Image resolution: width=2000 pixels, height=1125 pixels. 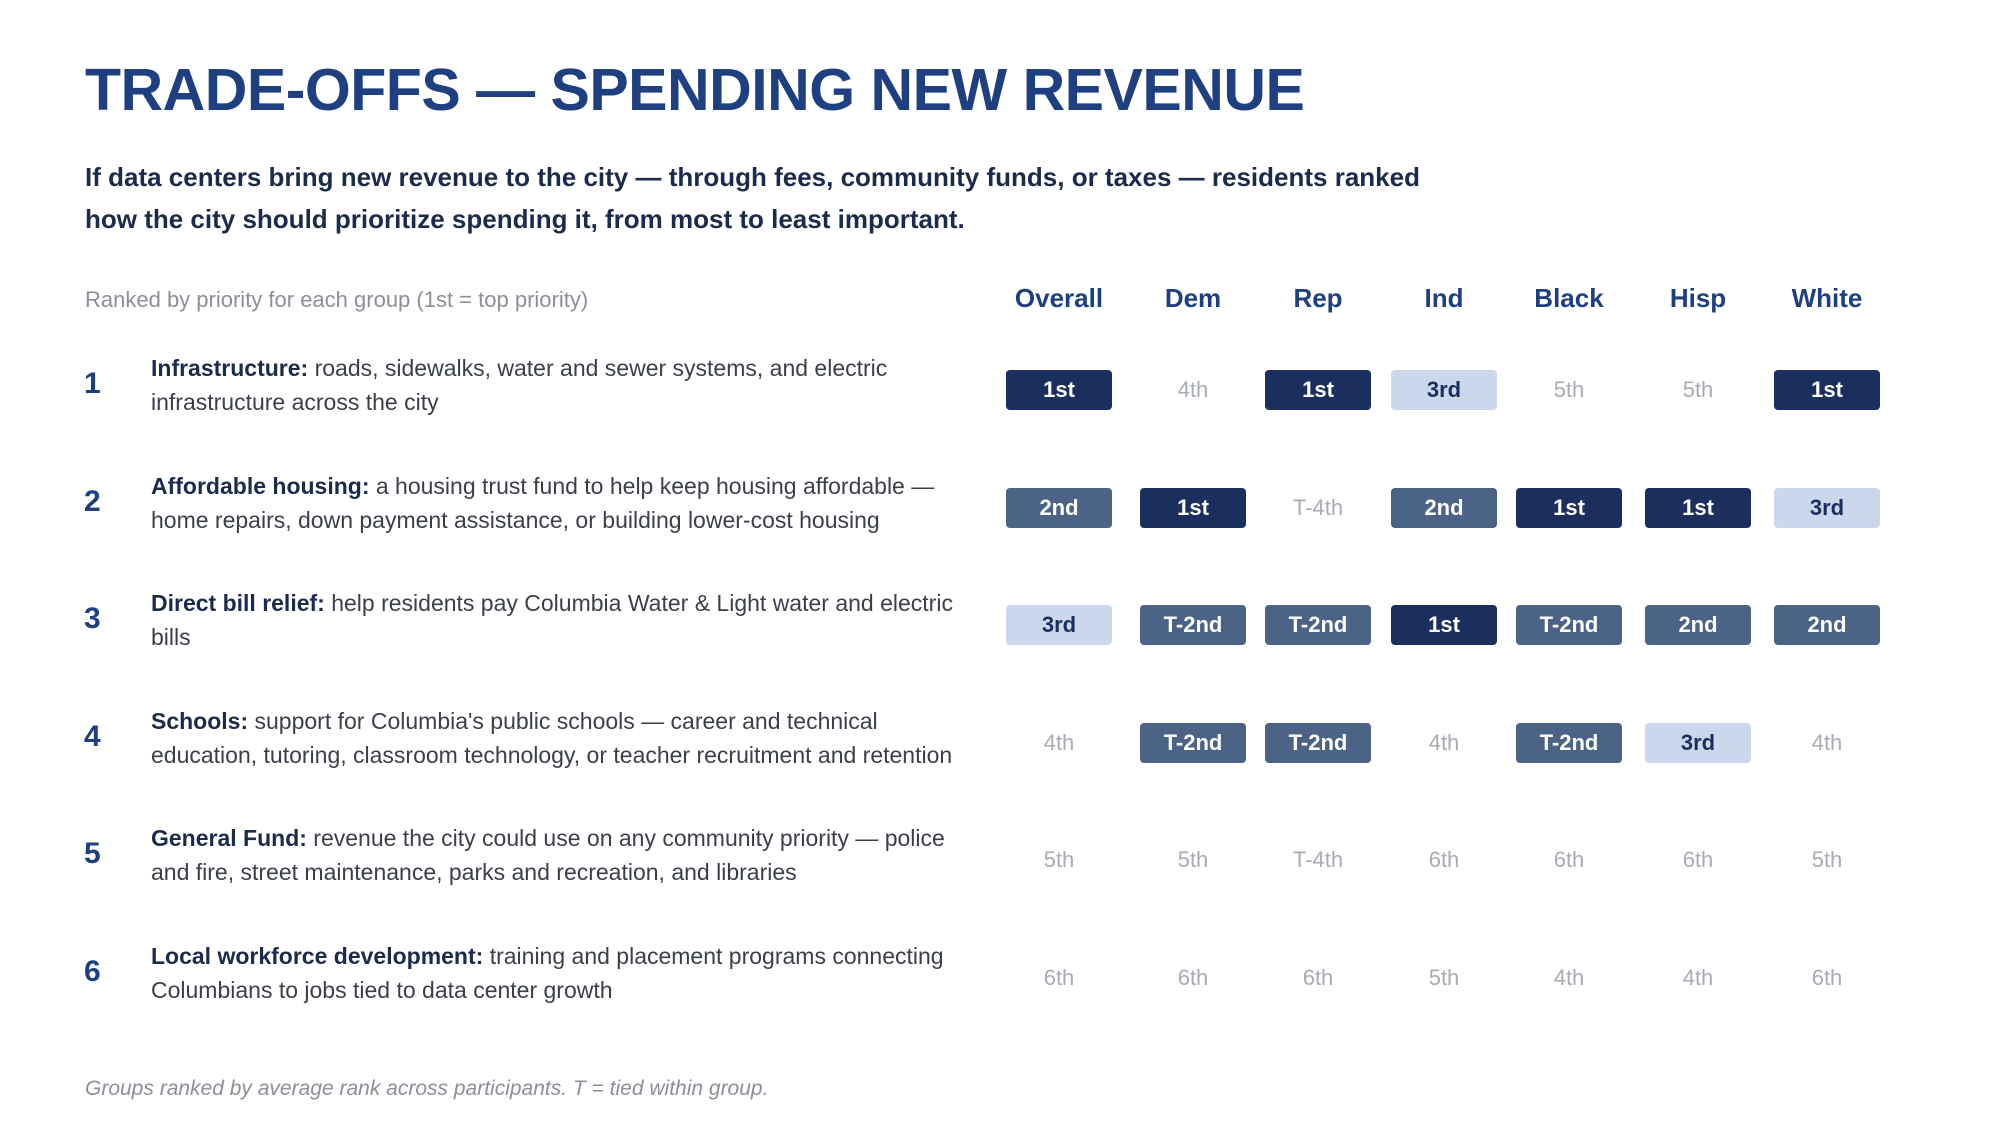 I want to click on row-number: 5, so click(x=92, y=853).